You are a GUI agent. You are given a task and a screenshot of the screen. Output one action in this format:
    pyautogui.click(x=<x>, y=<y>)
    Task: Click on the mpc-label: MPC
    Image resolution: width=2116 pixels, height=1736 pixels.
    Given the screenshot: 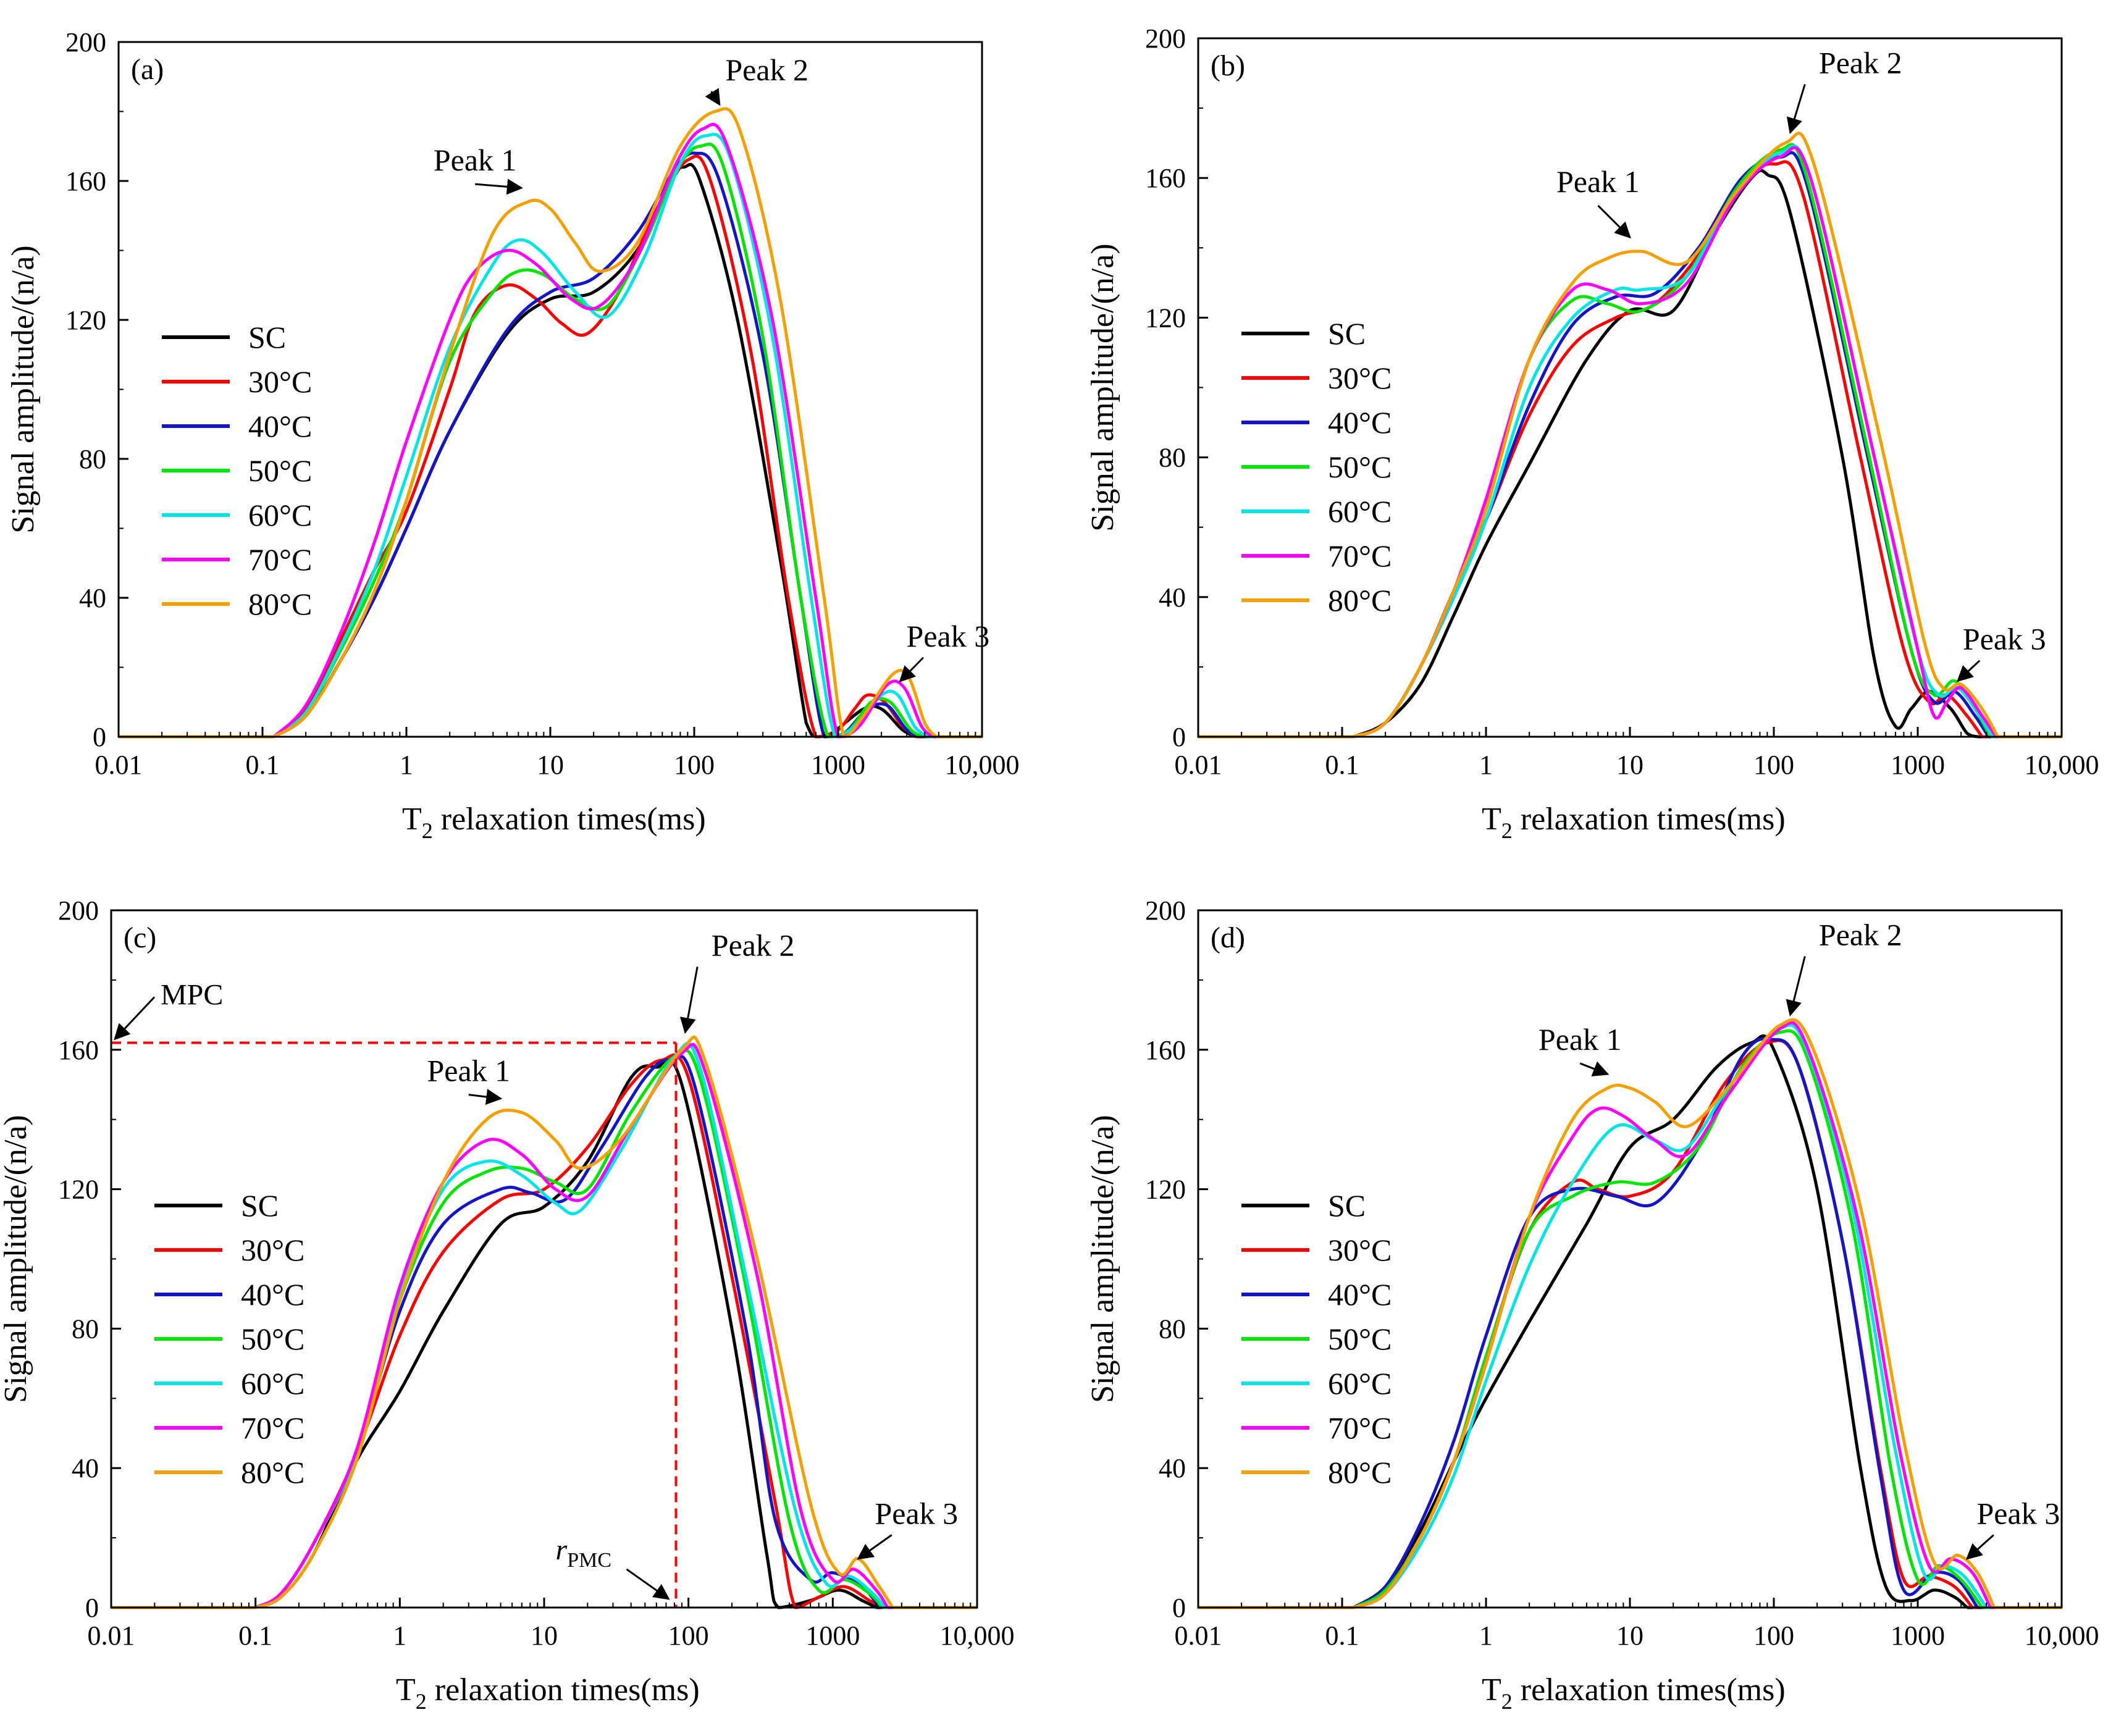 What is the action you would take?
    pyautogui.click(x=192, y=995)
    